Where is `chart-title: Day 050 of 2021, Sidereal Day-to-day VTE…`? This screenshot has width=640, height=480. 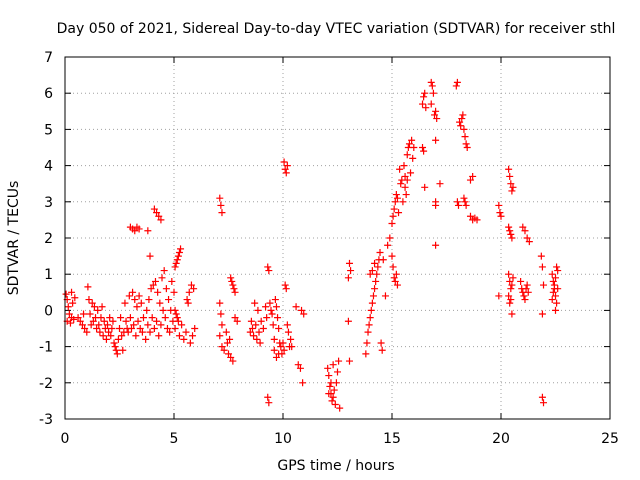
chart-title: Day 050 of 2021, Sidereal Day-to-day VTE… is located at coordinates (336, 29).